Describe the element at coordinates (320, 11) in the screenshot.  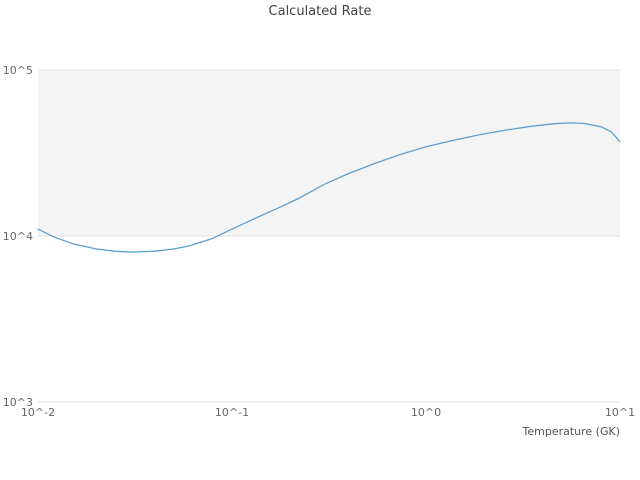
I see `chart-title: Calculated Rate` at that location.